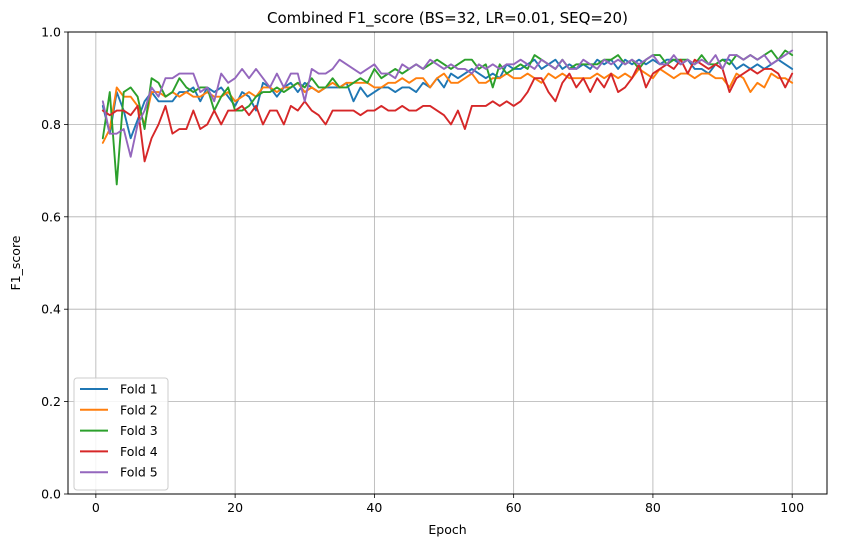  I want to click on legend-label: Fold 2, so click(139, 409).